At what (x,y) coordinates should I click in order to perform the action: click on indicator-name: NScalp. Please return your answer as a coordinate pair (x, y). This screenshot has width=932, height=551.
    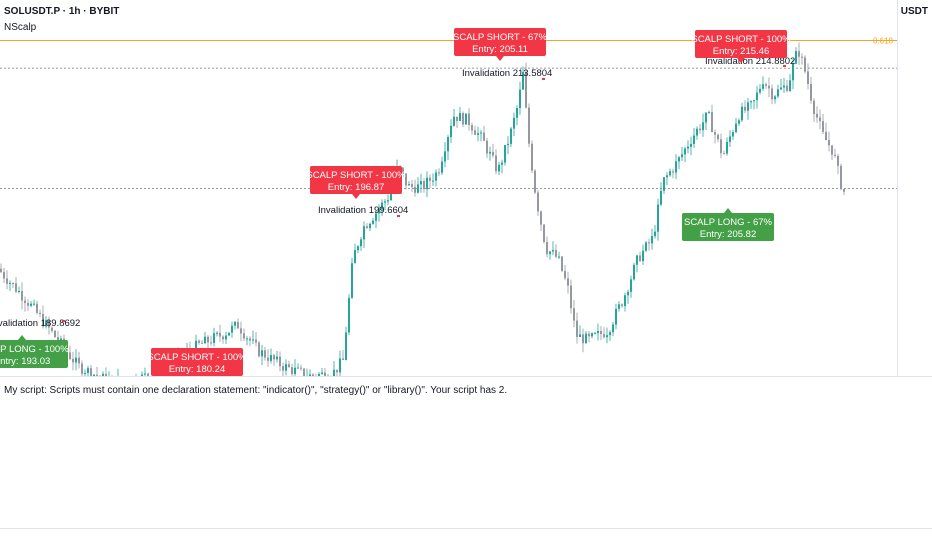
    Looking at the image, I should click on (20, 27).